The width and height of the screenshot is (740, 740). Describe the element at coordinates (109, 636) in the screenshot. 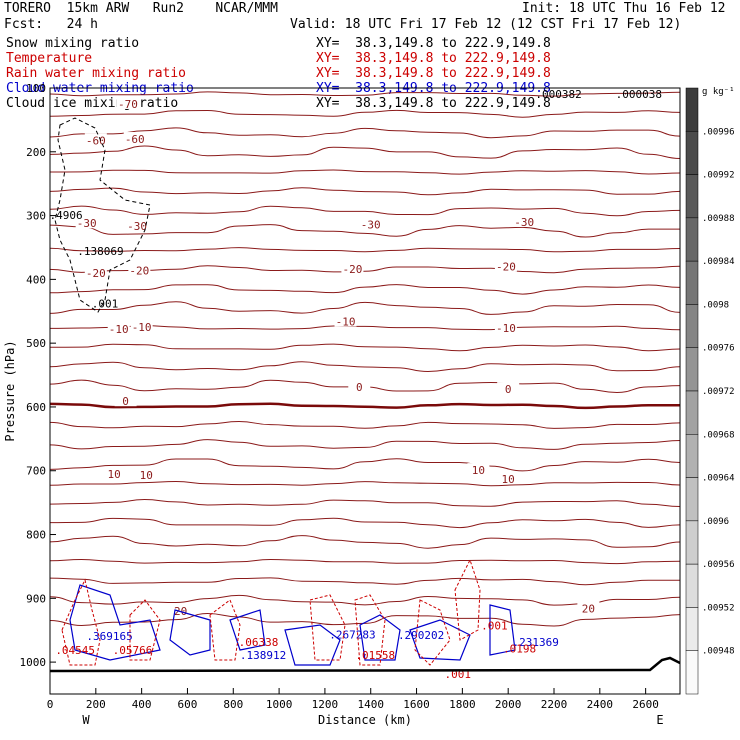

I see `cloud-water-label: .369165` at that location.